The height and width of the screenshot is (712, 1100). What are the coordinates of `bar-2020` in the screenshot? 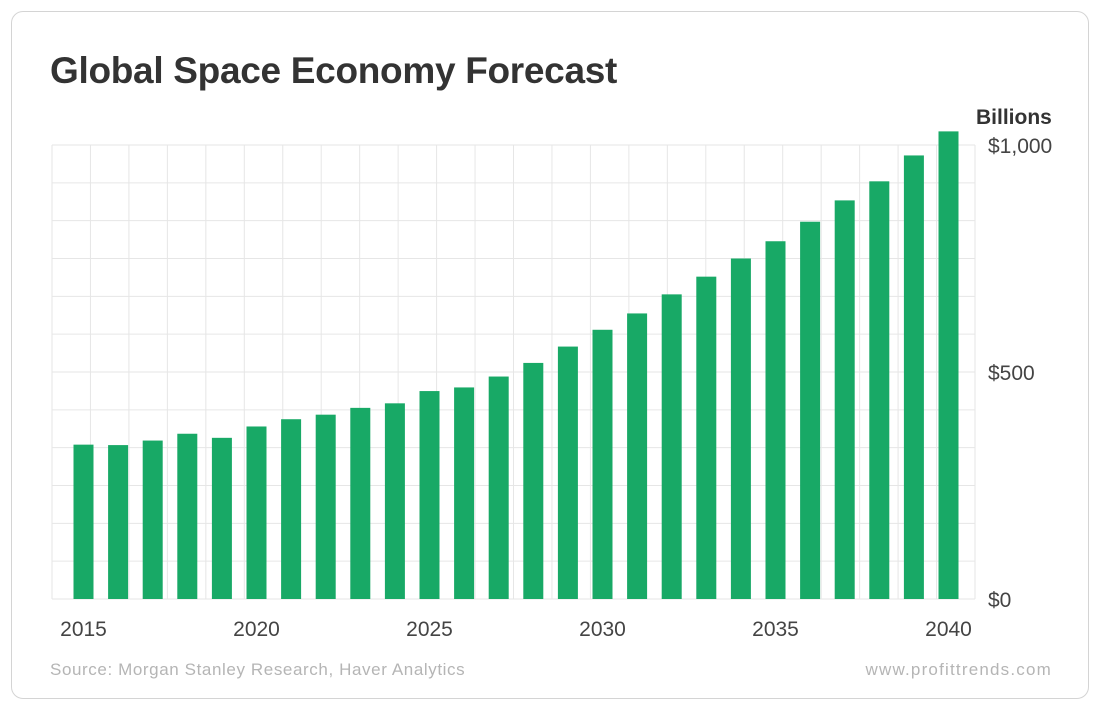 It's located at (256, 512).